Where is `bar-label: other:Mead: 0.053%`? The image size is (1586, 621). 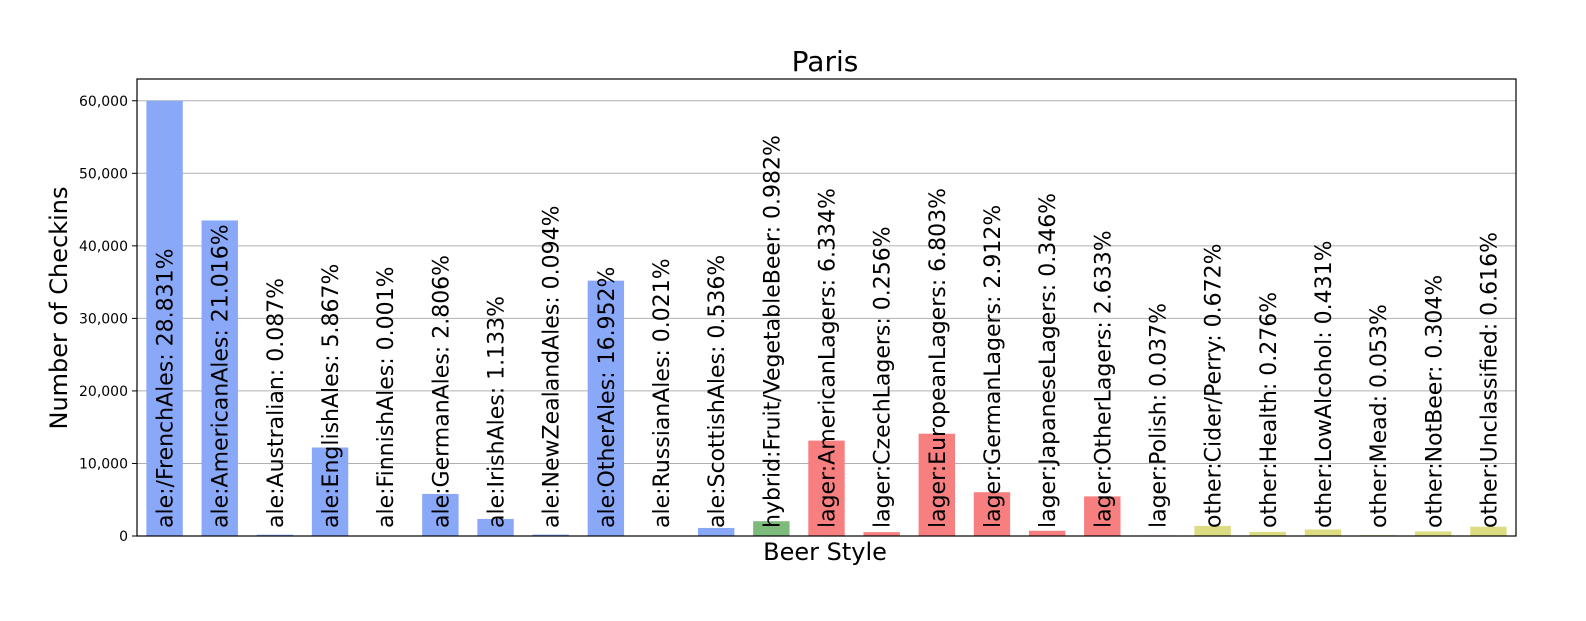 bar-label: other:Mead: 0.053% is located at coordinates (1379, 416).